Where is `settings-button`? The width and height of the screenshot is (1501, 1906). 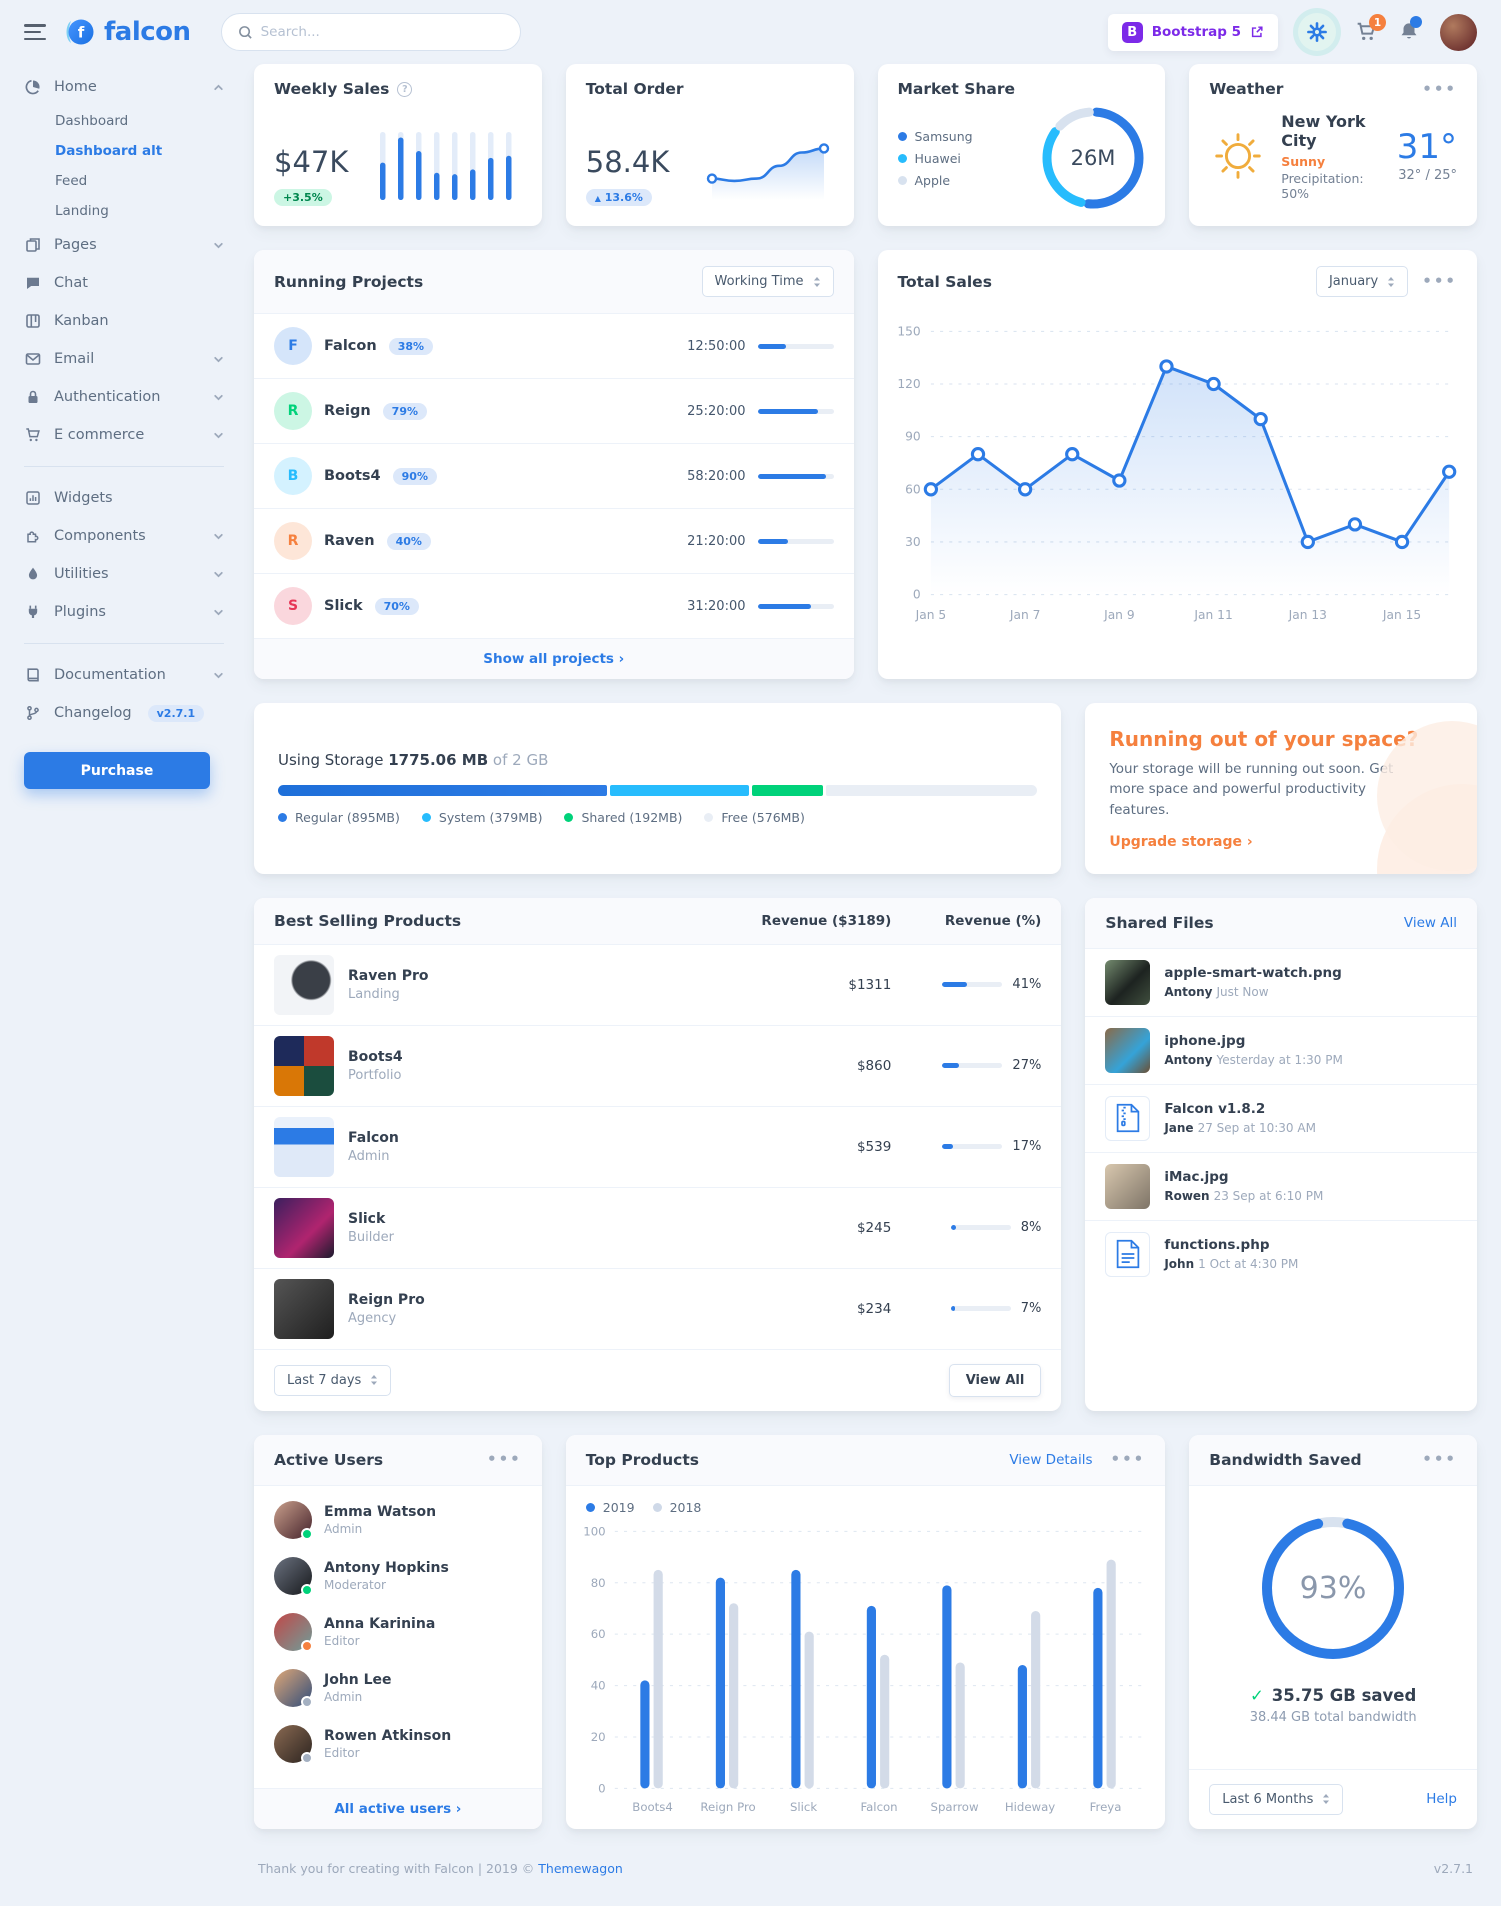
settings-button is located at coordinates (1317, 32).